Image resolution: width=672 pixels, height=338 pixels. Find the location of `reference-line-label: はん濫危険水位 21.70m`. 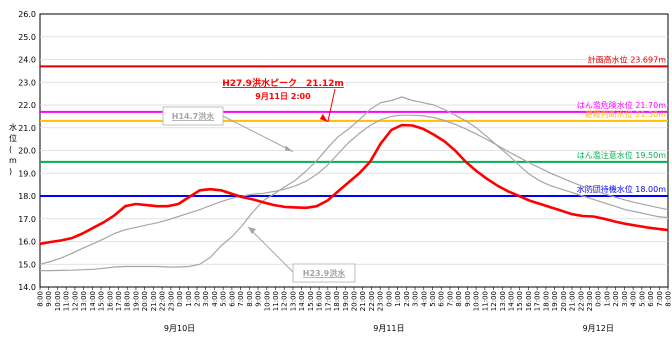

reference-line-label: はん濫危険水位 21.70m is located at coordinates (621, 105).